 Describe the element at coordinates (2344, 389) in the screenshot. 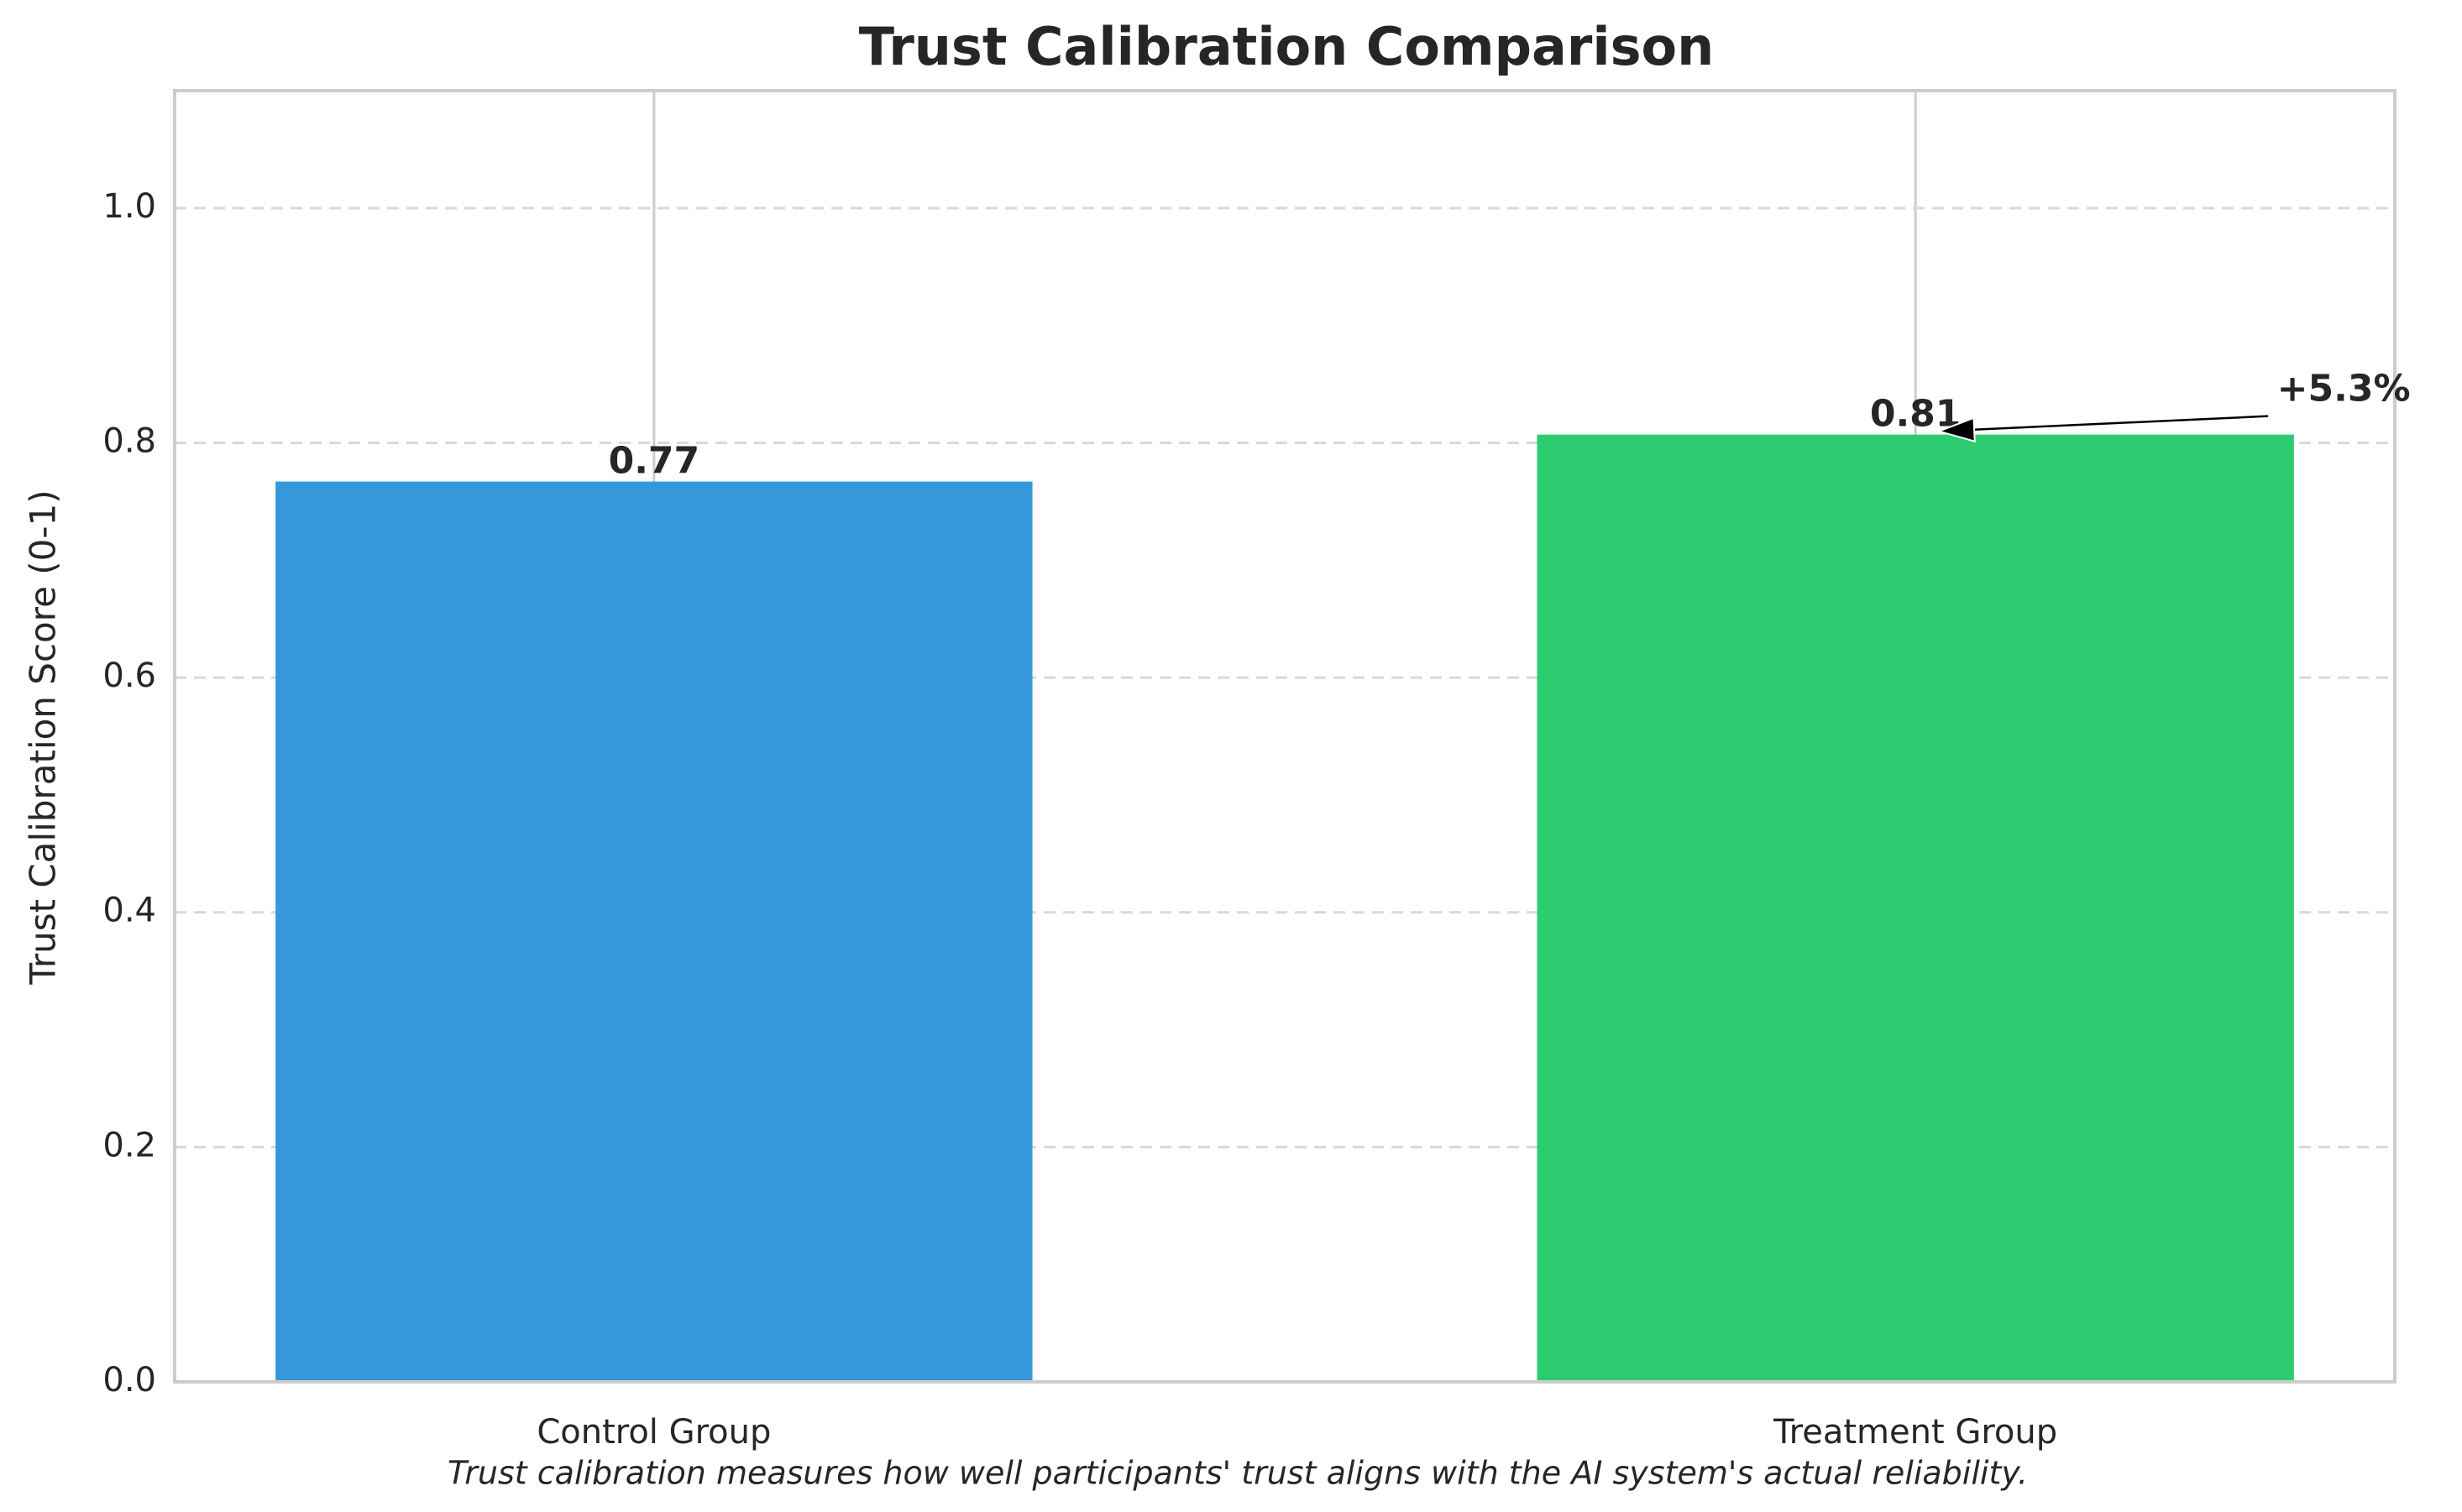

I see `annotation-text: +5.3%` at that location.